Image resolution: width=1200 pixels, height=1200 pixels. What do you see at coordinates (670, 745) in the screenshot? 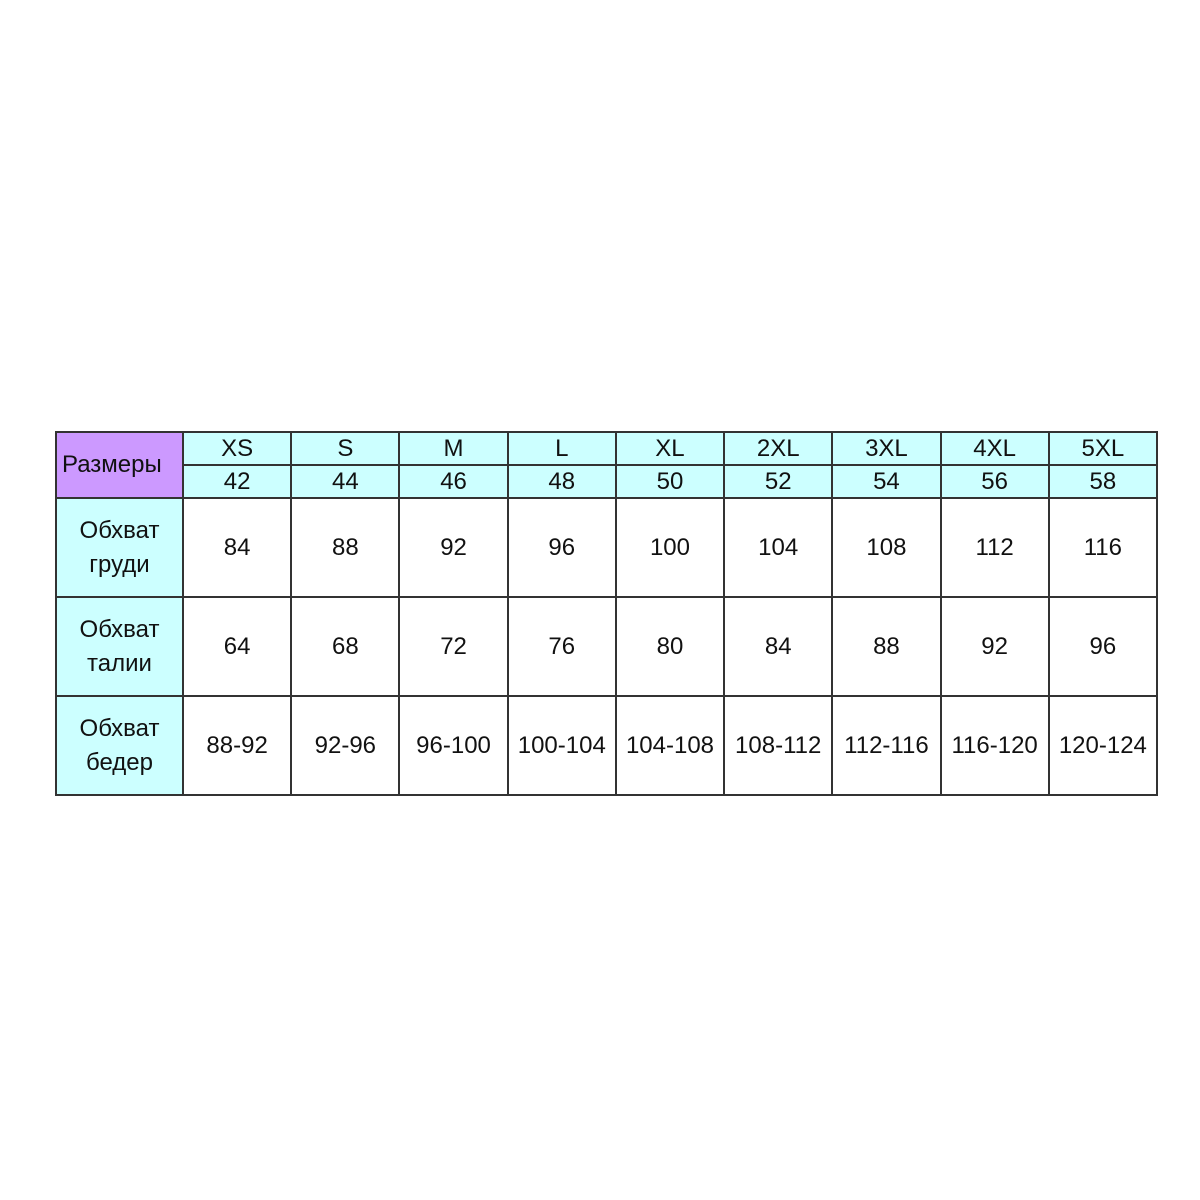
I see `table-cell: 104-108` at bounding box center [670, 745].